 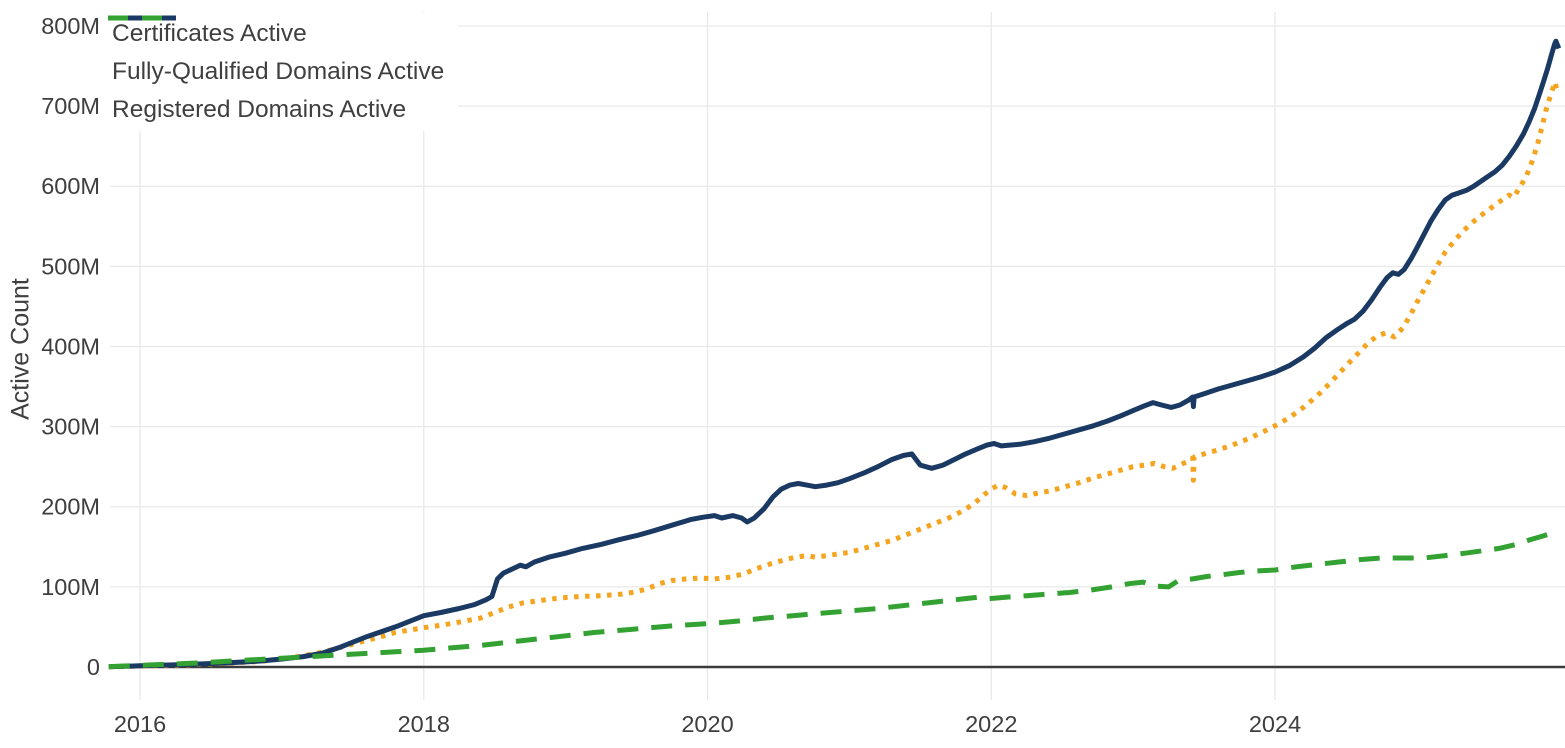 I want to click on legend-swatch-dashed-line, so click(x=142, y=18).